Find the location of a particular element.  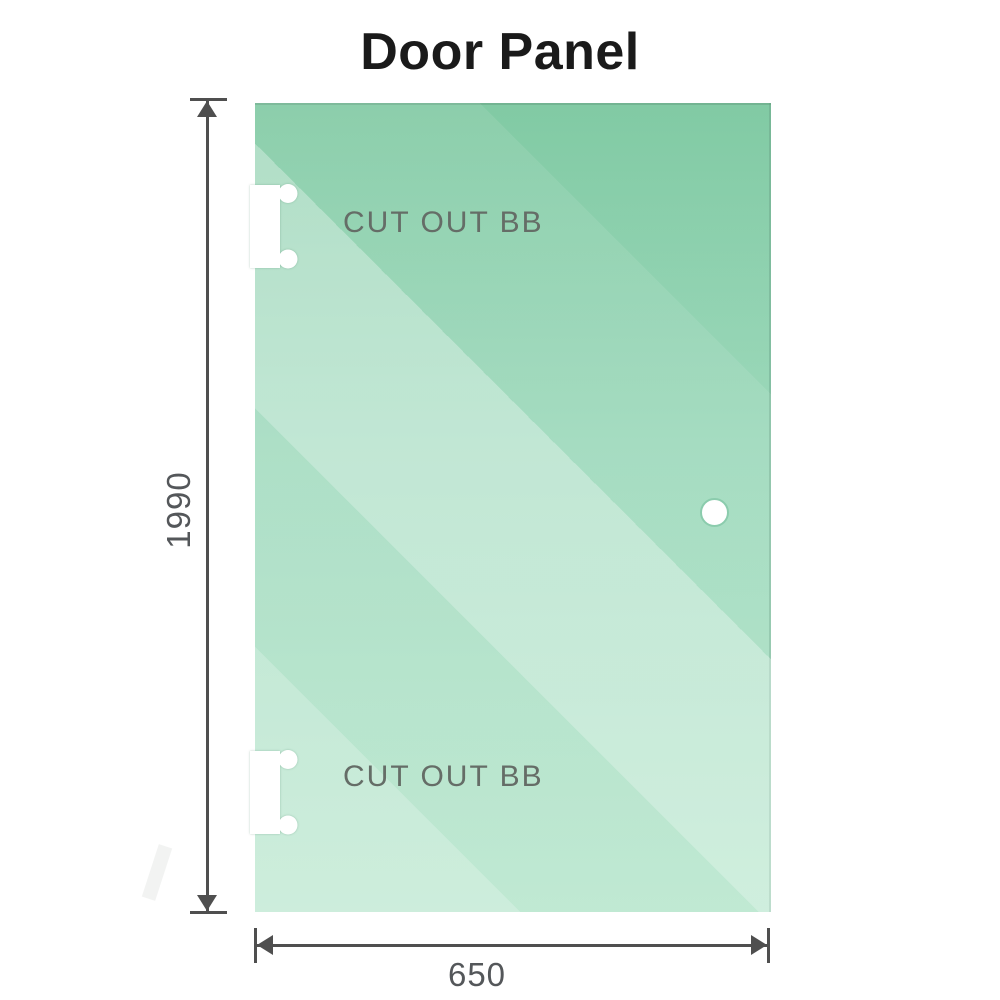

hinge-cutout-top is located at coordinates (274, 226).